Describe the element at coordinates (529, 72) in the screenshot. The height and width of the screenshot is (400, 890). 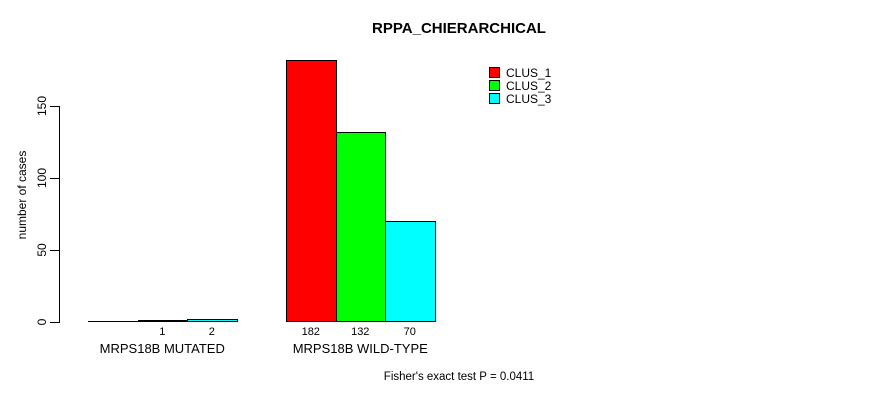
I see `legend-item-label: CLUS_1` at that location.